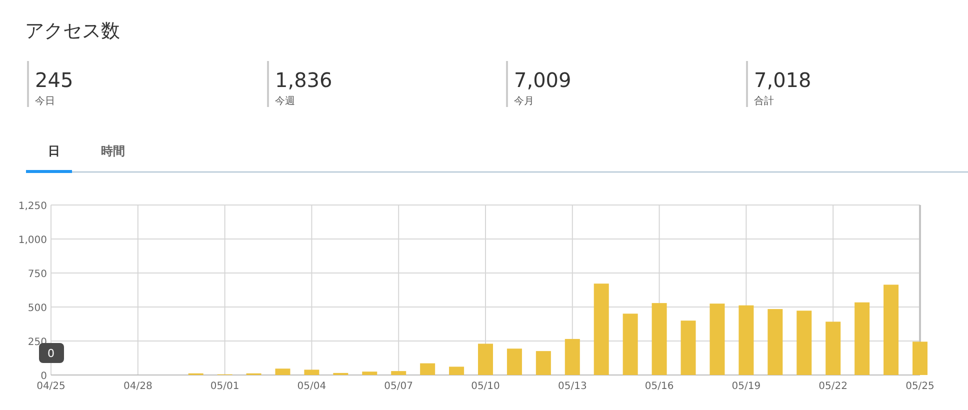 Image resolution: width=968 pixels, height=410 pixels. What do you see at coordinates (45, 101) in the screenshot?
I see `category-label: 今日` at bounding box center [45, 101].